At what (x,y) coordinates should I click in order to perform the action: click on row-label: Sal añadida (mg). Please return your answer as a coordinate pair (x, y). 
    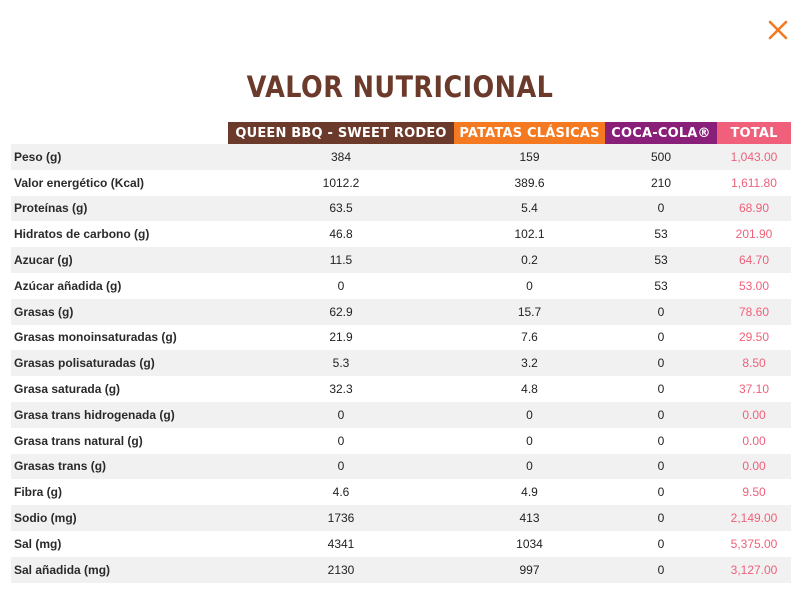
    Looking at the image, I should click on (119, 569).